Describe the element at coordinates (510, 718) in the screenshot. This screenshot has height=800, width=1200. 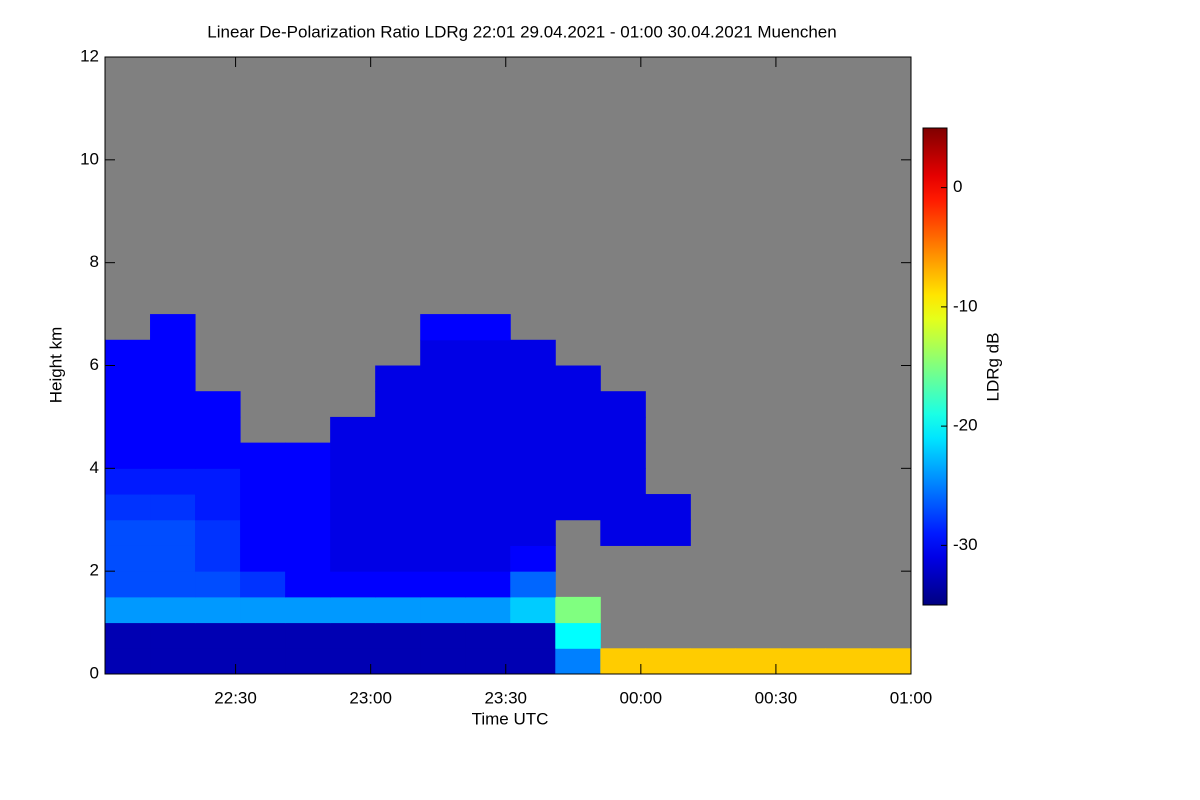
I see `x-axis-label: Time UTC` at that location.